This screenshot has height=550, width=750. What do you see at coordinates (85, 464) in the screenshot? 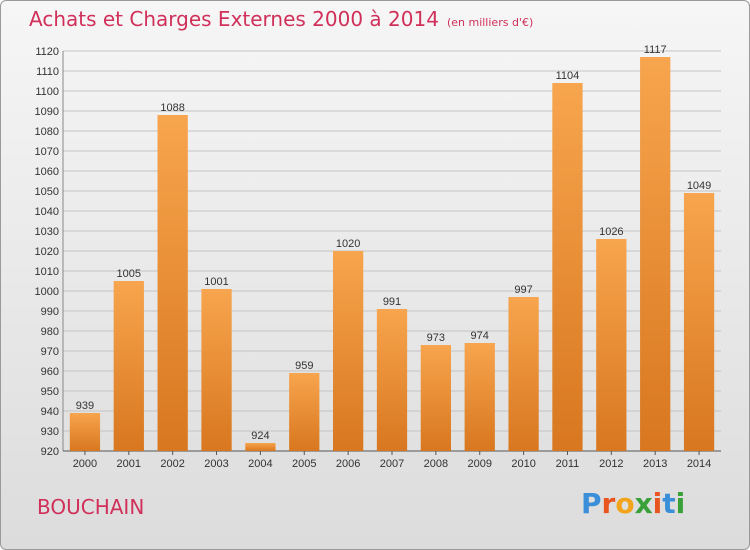
I see `x-tick-label: 2000` at bounding box center [85, 464].